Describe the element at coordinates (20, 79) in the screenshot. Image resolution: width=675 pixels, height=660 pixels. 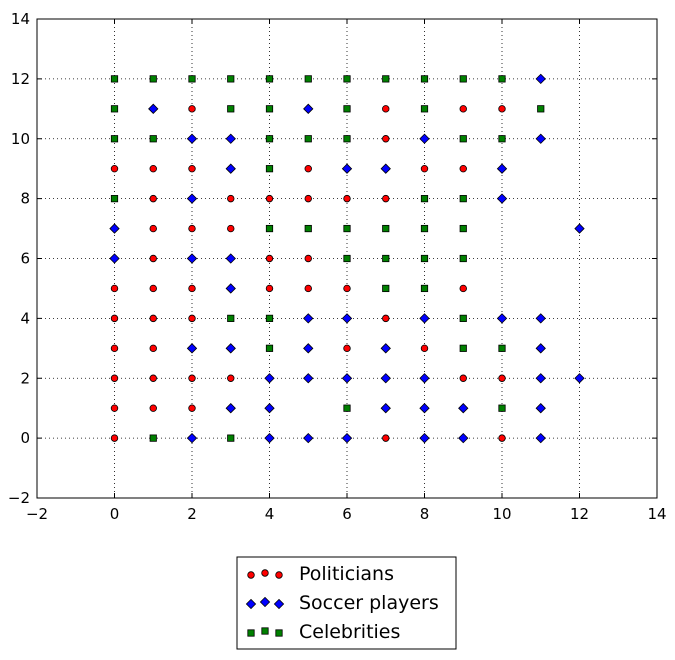
I see `y-tick-label: 12` at that location.